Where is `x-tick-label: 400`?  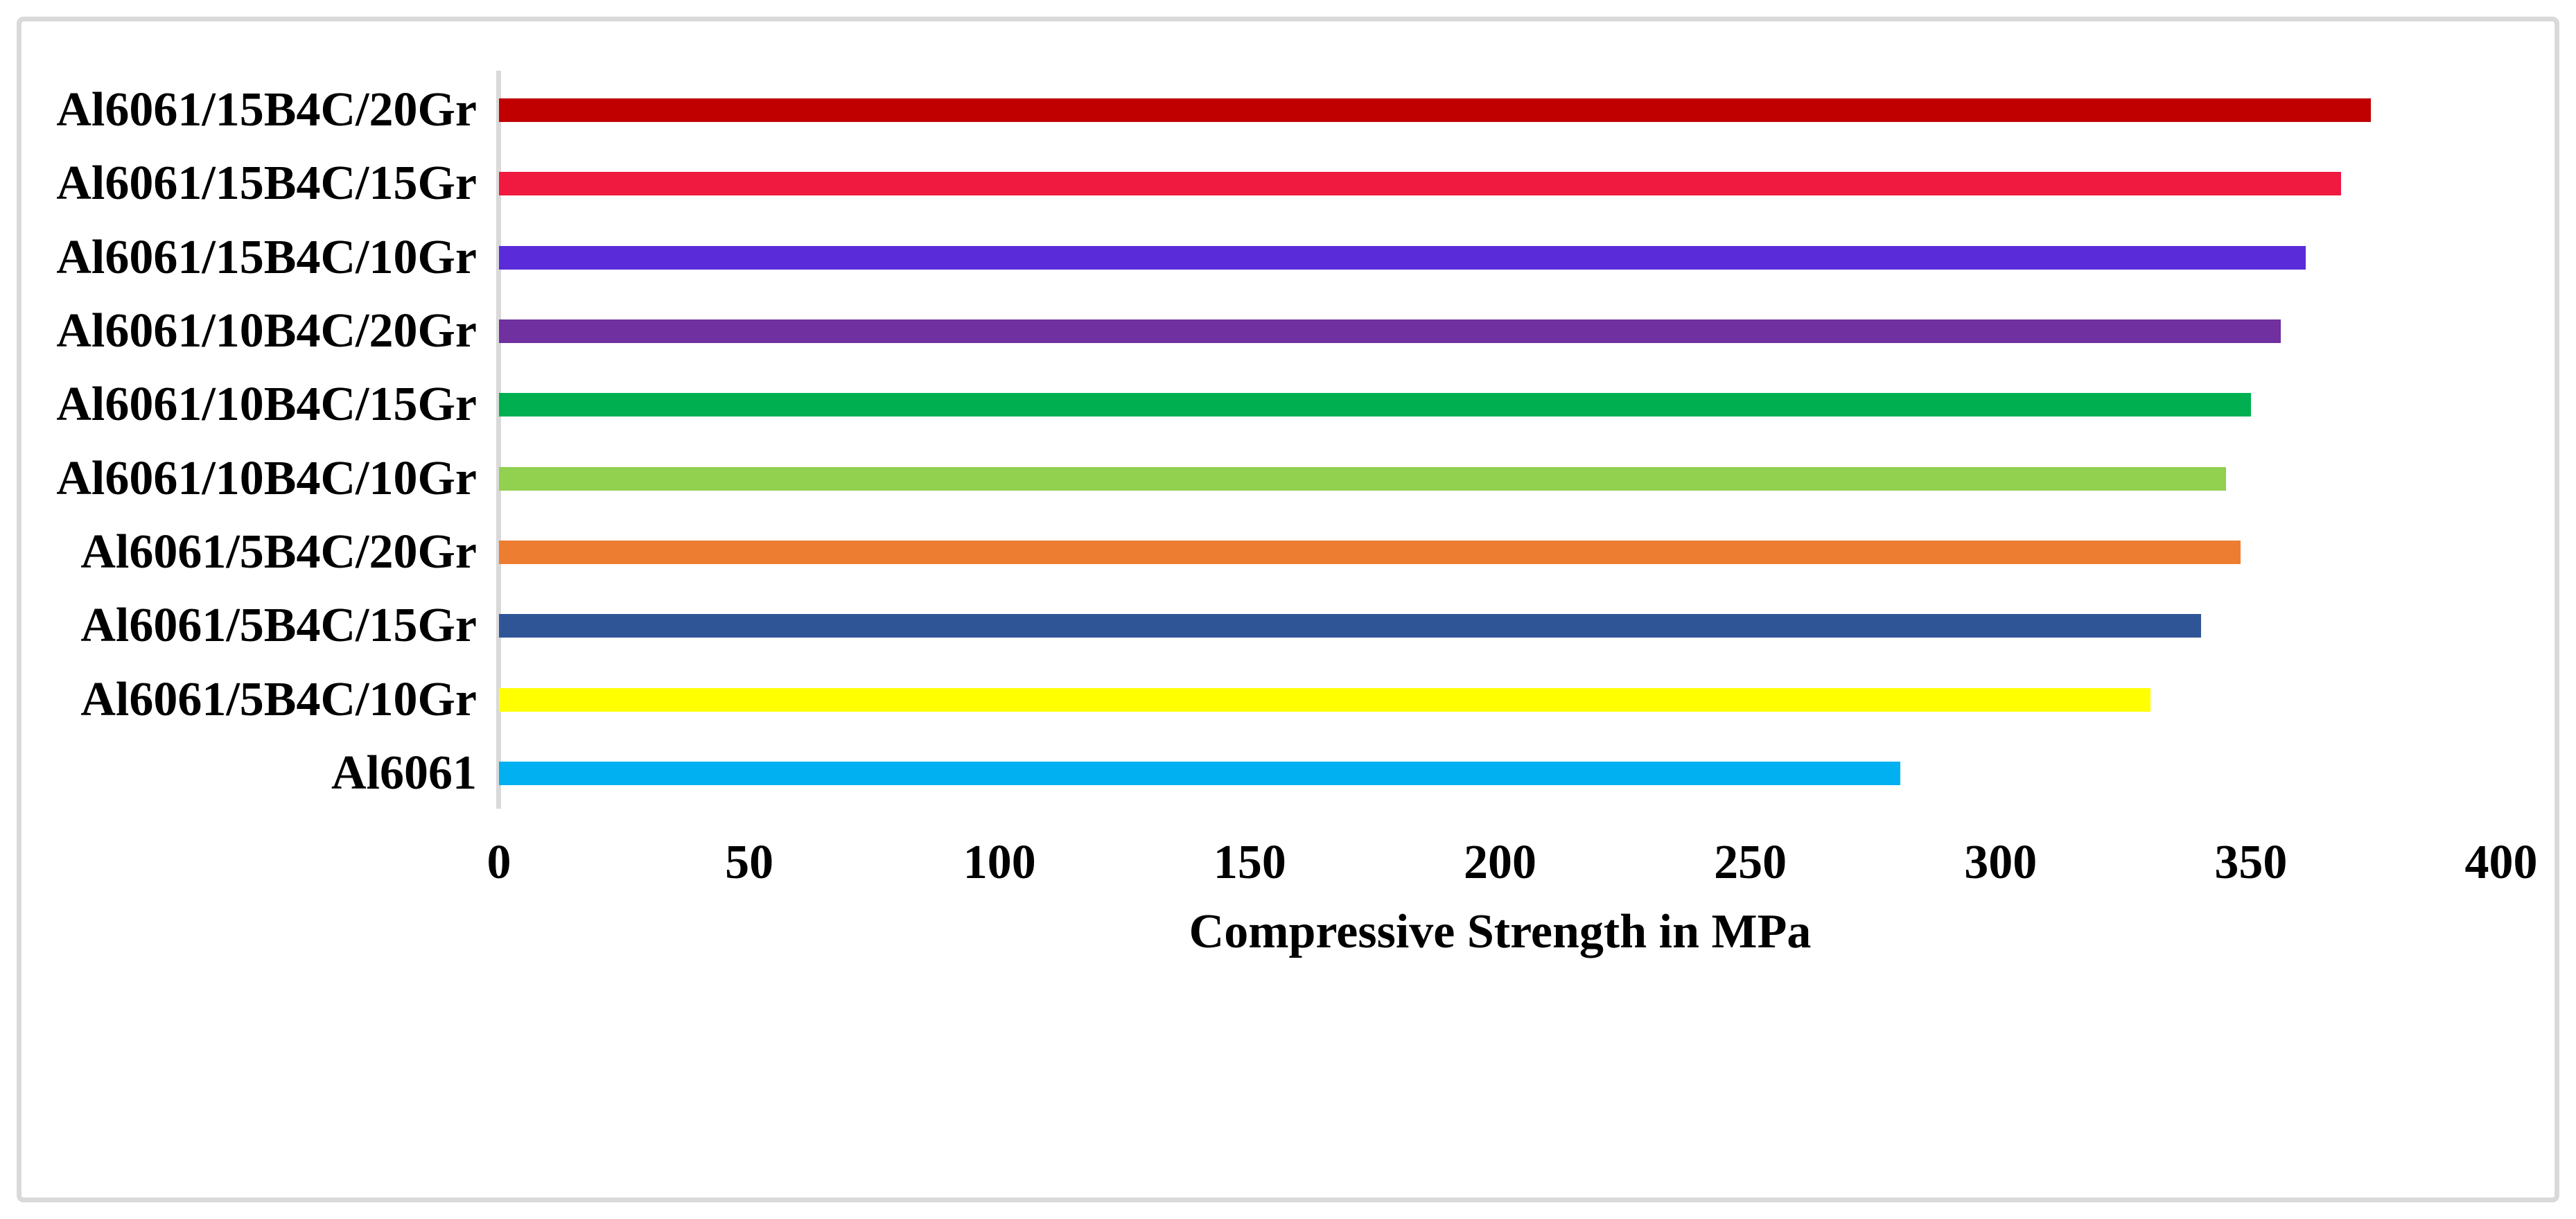
x-tick-label: 400 is located at coordinates (2501, 862).